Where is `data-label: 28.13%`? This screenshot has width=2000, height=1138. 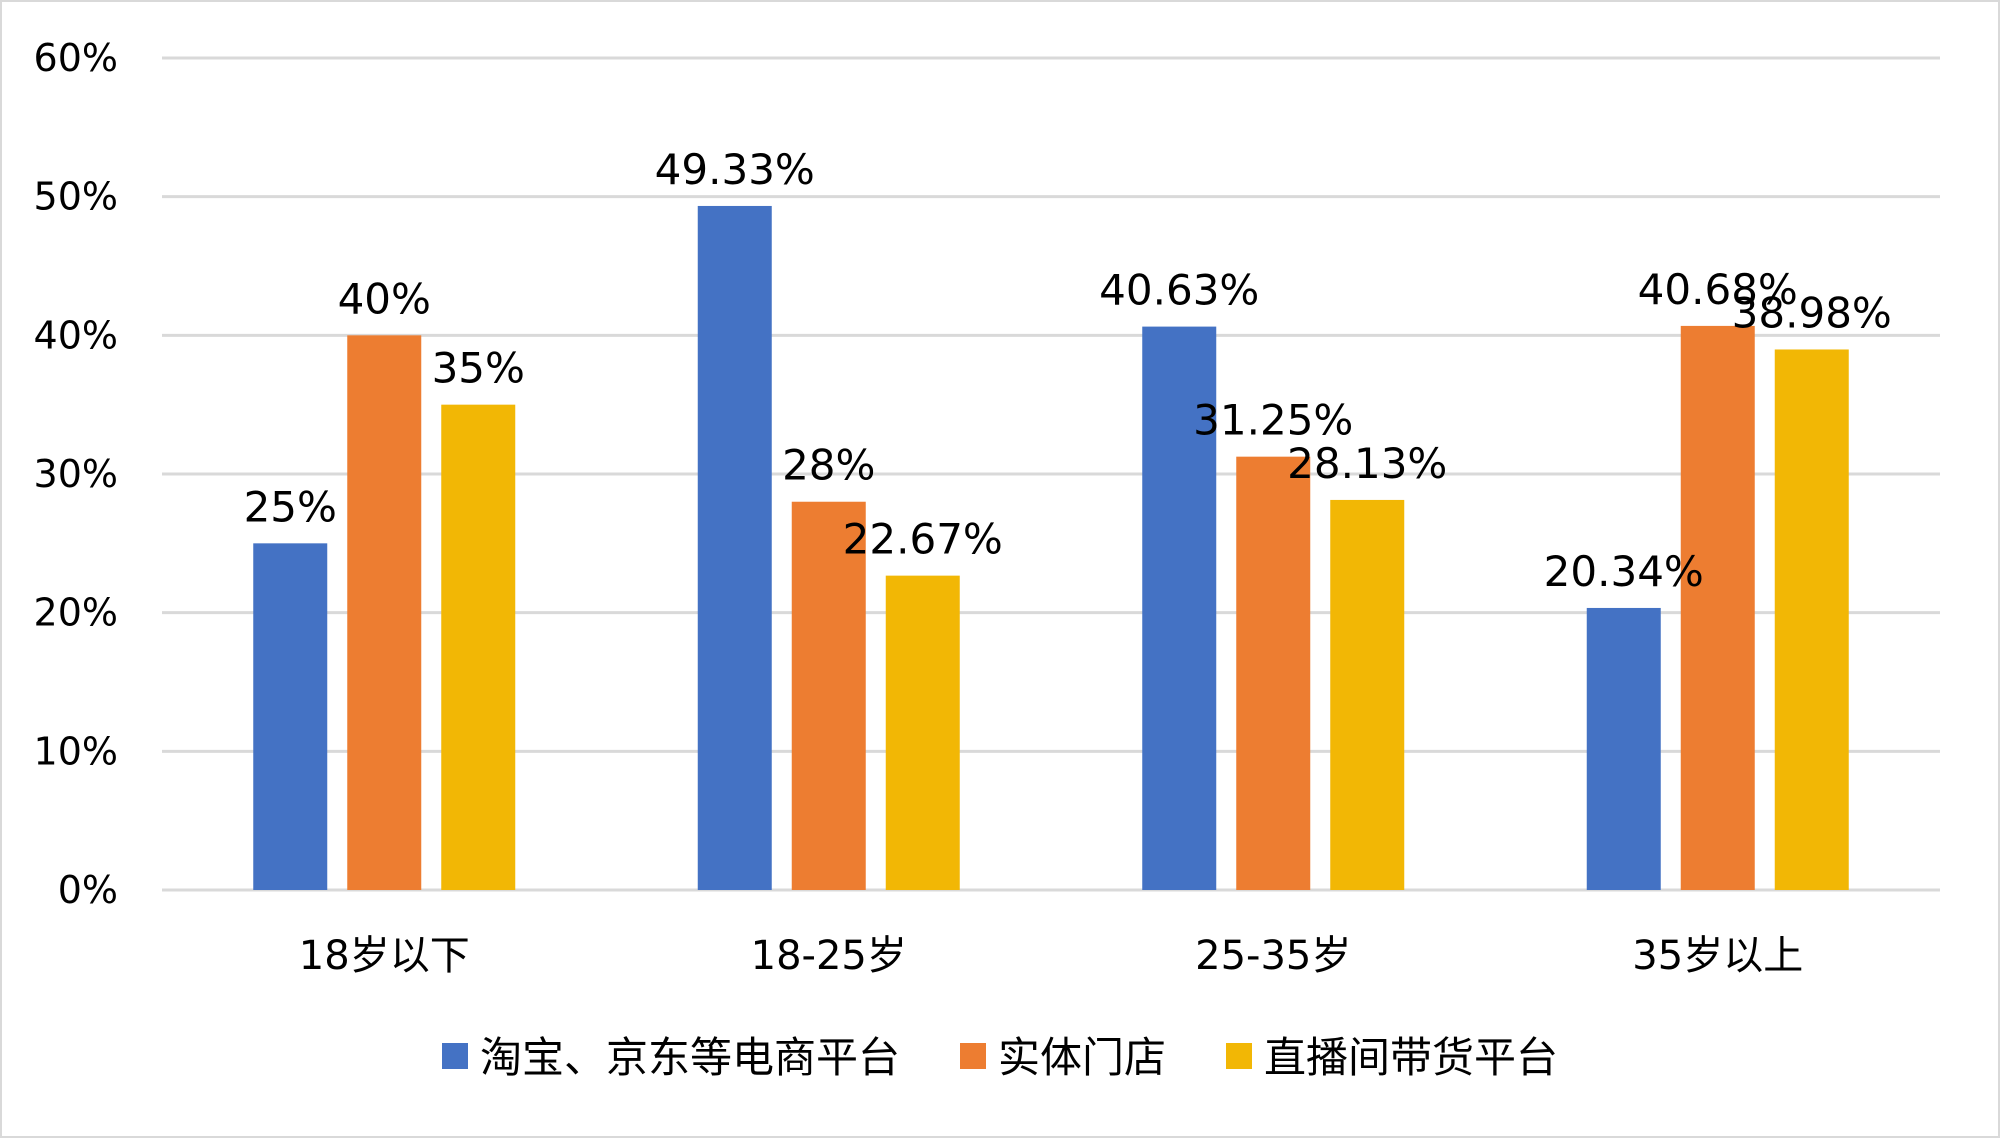
data-label: 28.13% is located at coordinates (1367, 463).